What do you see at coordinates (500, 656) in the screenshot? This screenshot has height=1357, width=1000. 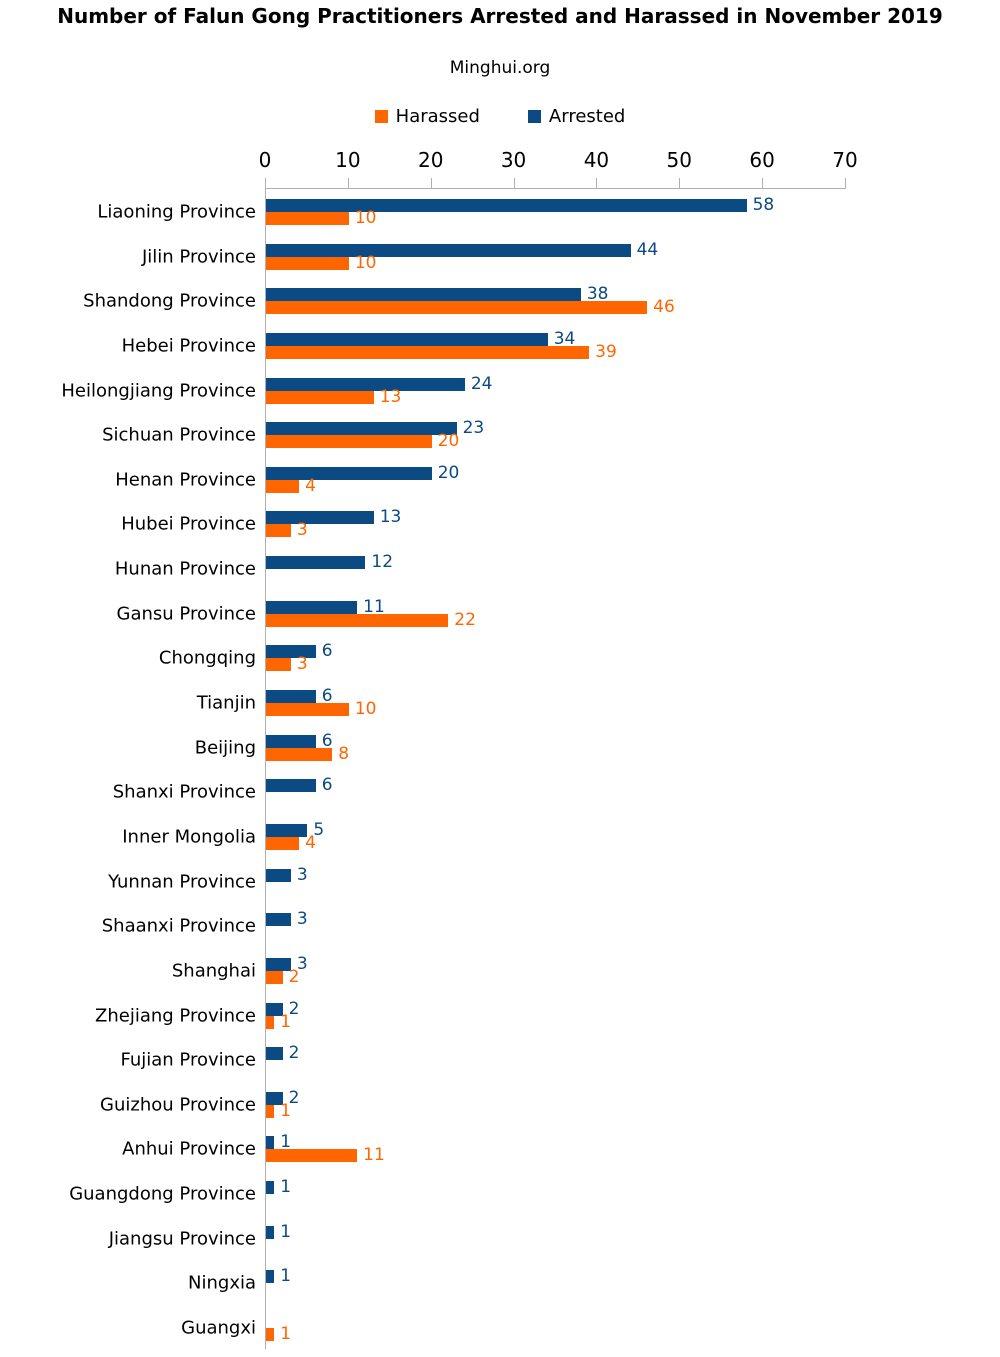 I see `category-row: Chongqing 6 3` at bounding box center [500, 656].